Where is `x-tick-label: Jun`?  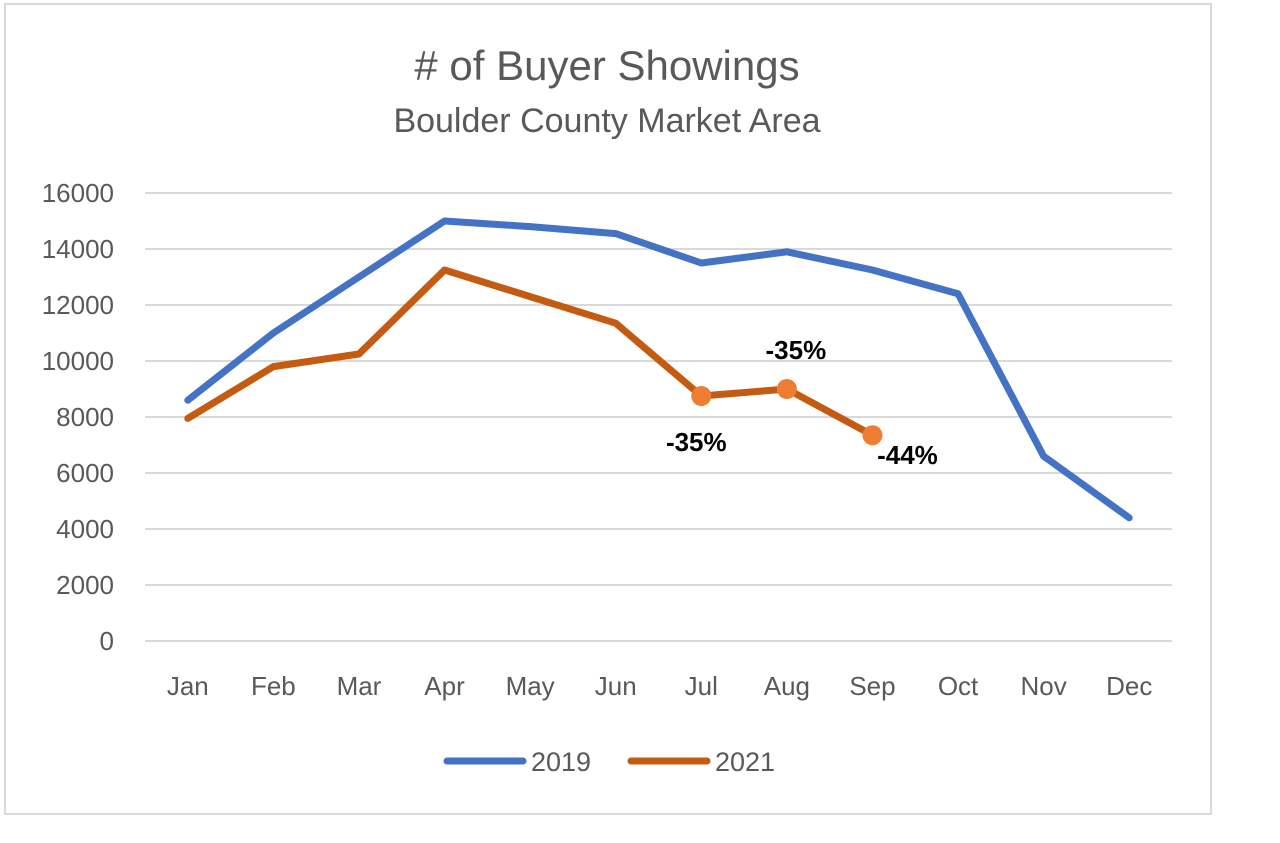 x-tick-label: Jun is located at coordinates (616, 686).